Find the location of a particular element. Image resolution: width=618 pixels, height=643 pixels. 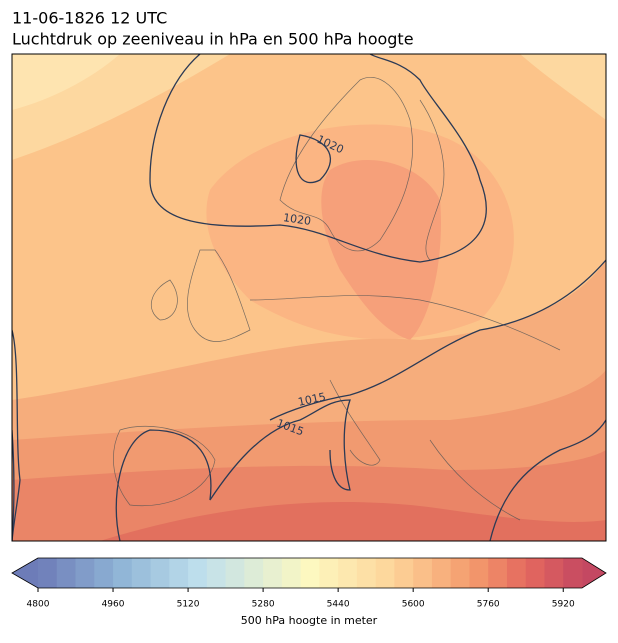

colorbar-tick-label: 5920 is located at coordinates (563, 605).